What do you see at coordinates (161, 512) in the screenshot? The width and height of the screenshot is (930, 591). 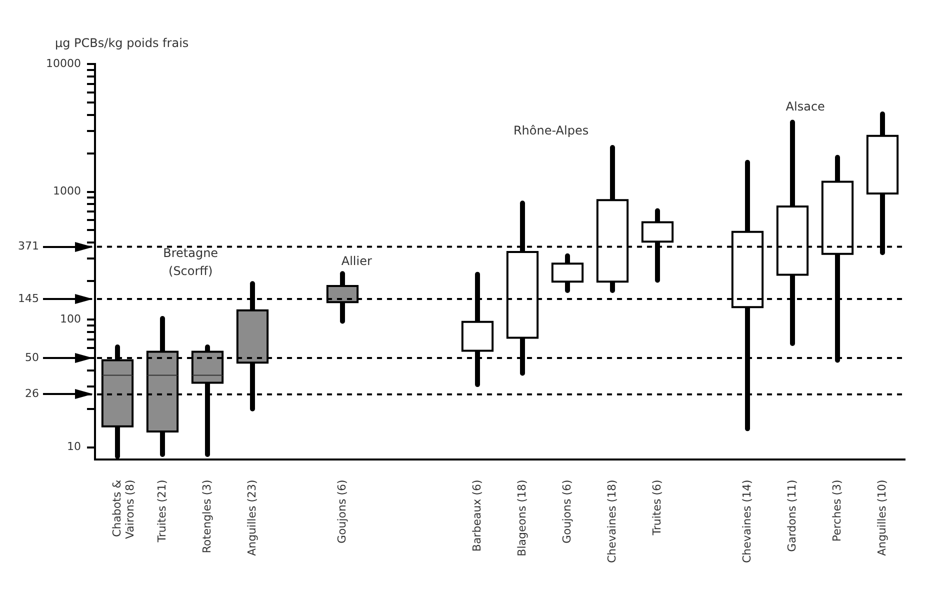 I see `x-tick-label: Truites (21)` at bounding box center [161, 512].